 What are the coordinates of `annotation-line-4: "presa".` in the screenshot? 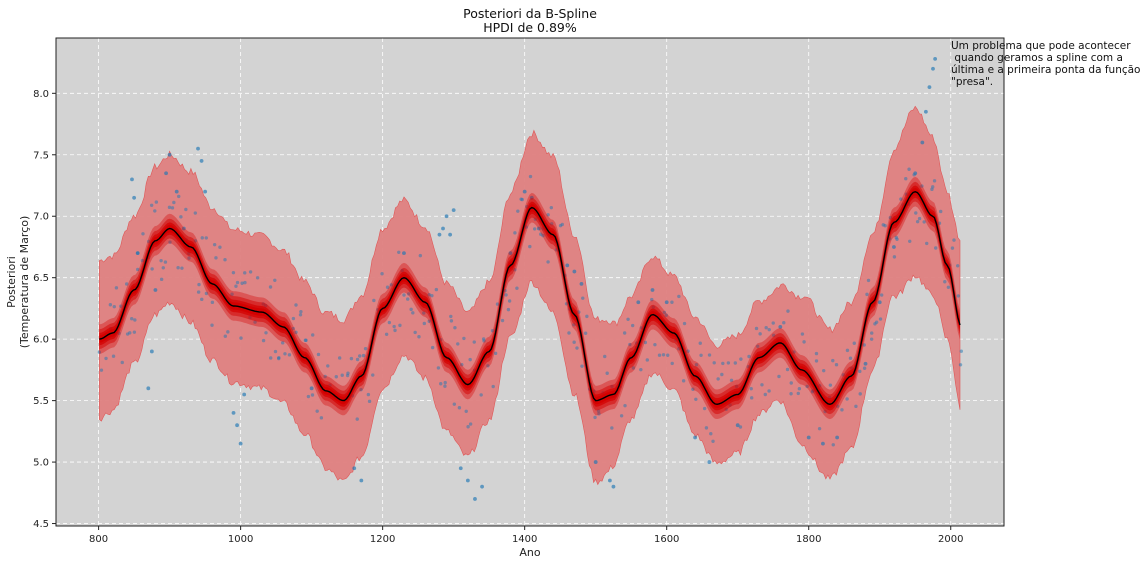 It's located at (972, 82).